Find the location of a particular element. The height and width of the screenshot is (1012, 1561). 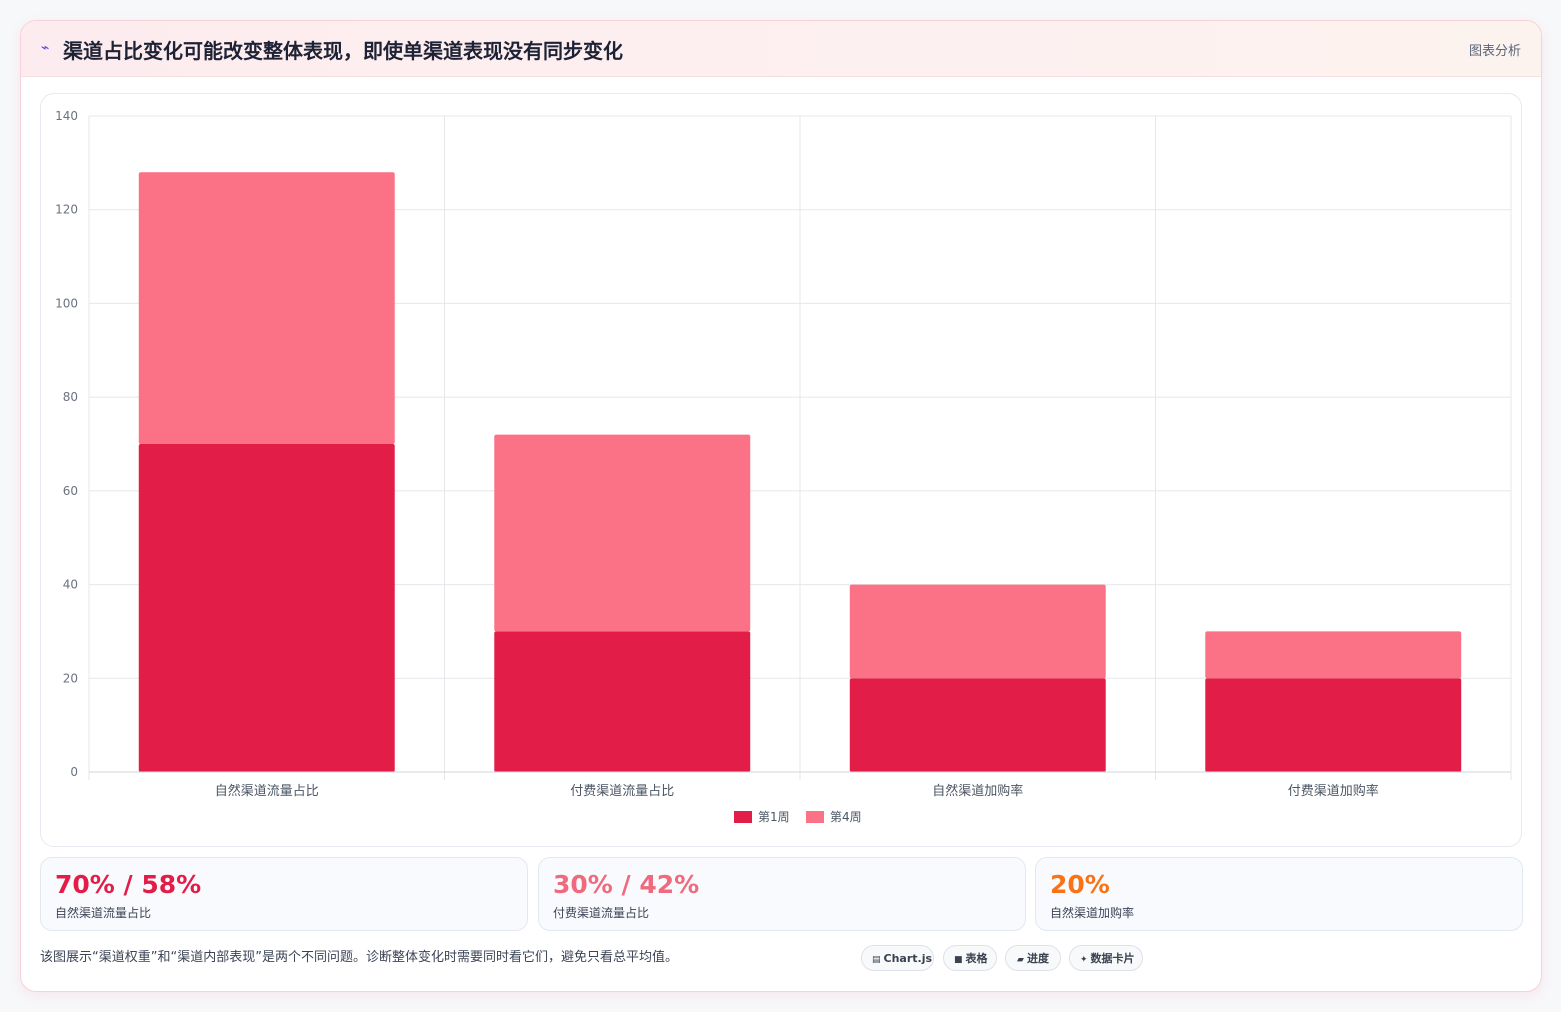

stat-label: 付费渠道流量占比 is located at coordinates (601, 913).